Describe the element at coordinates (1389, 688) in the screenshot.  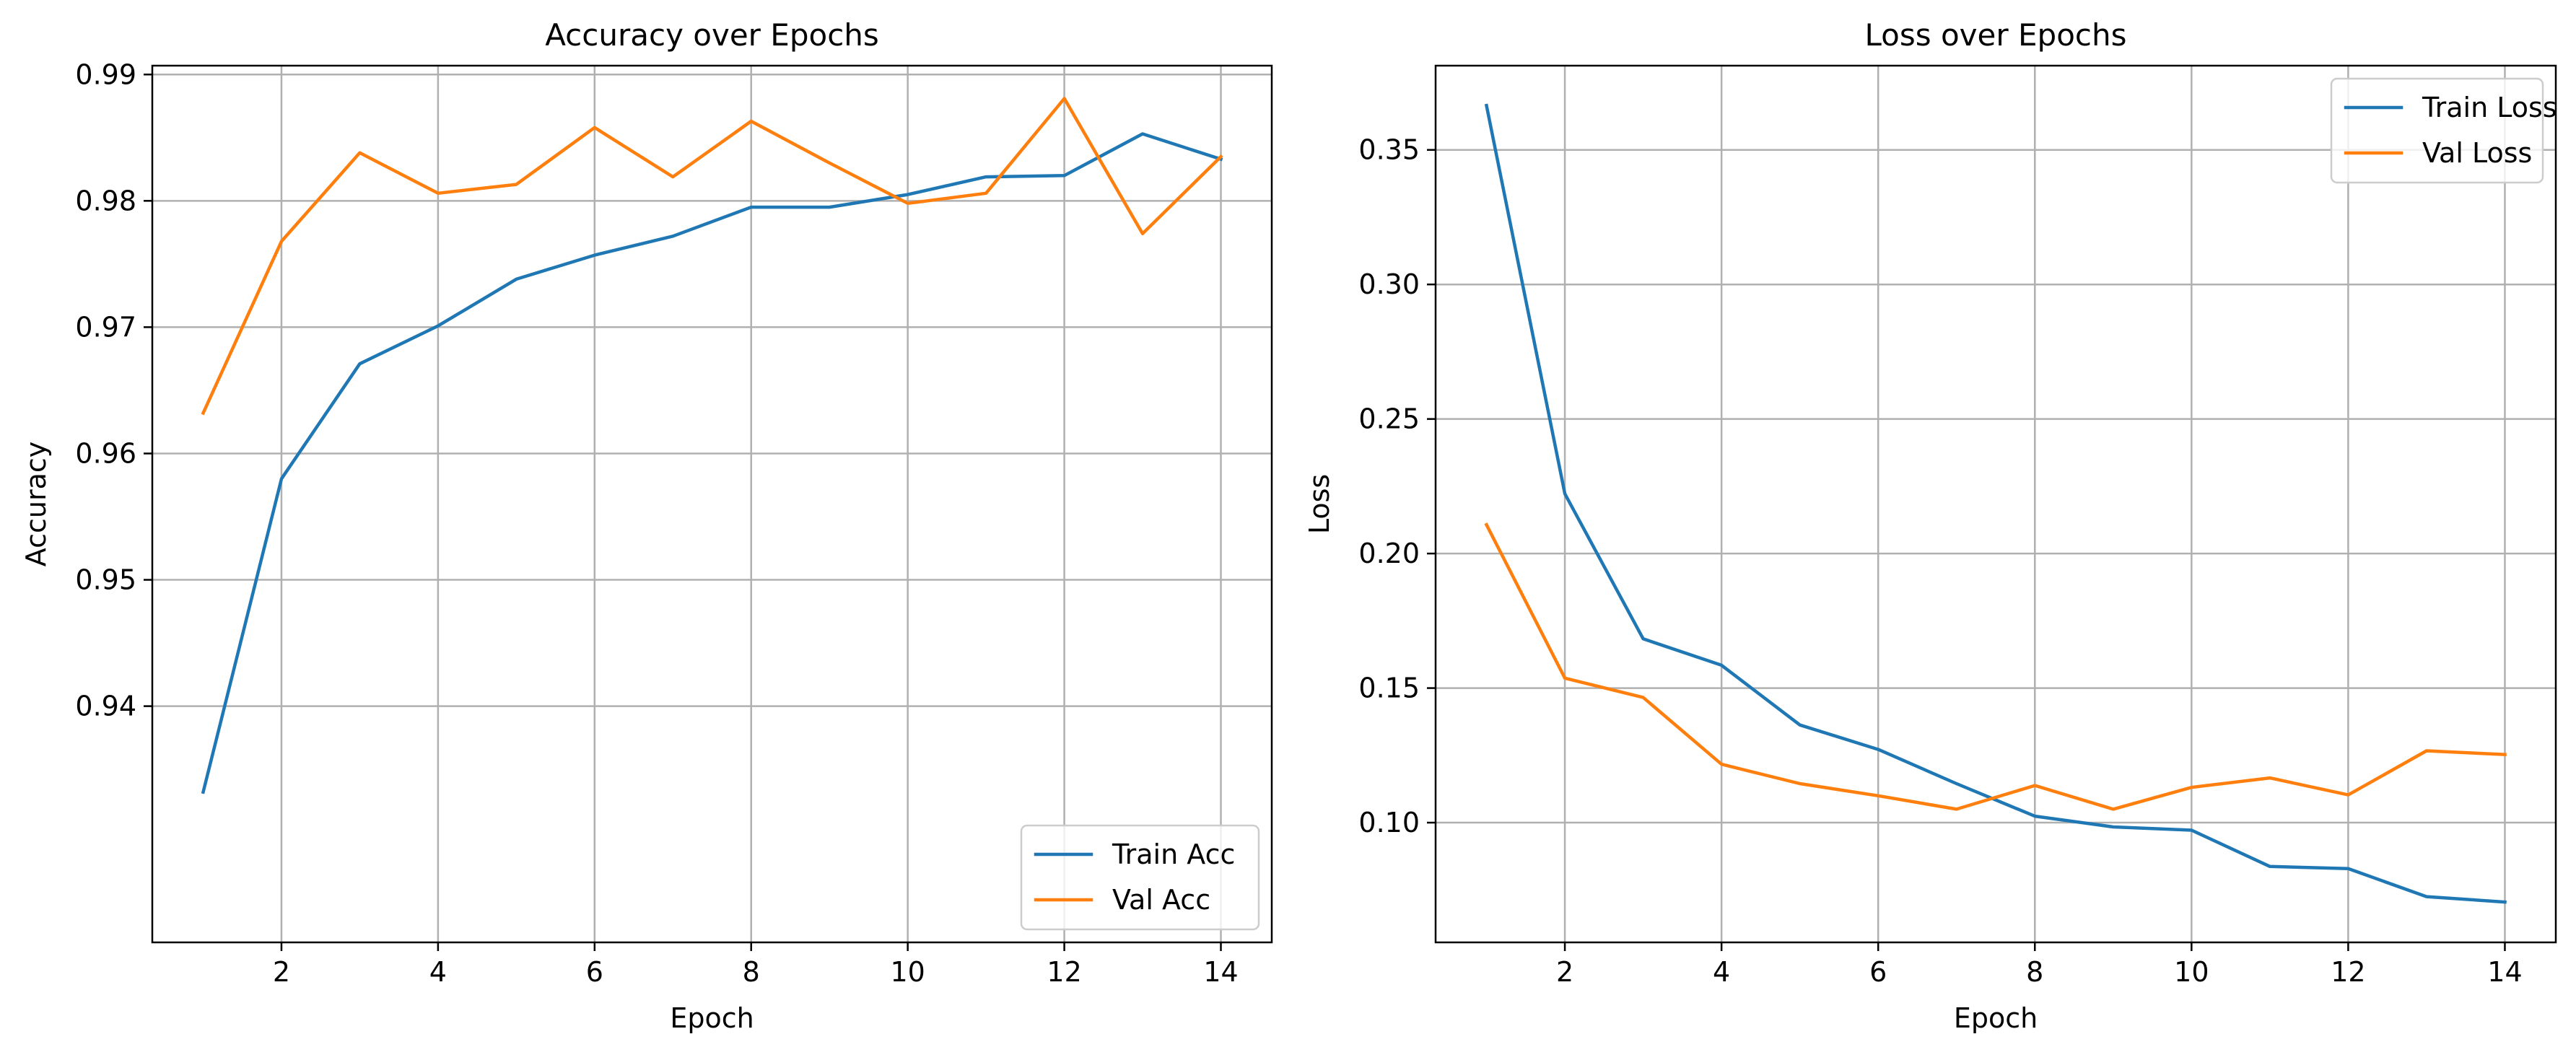
I see `y-tick-label: 0.15` at that location.